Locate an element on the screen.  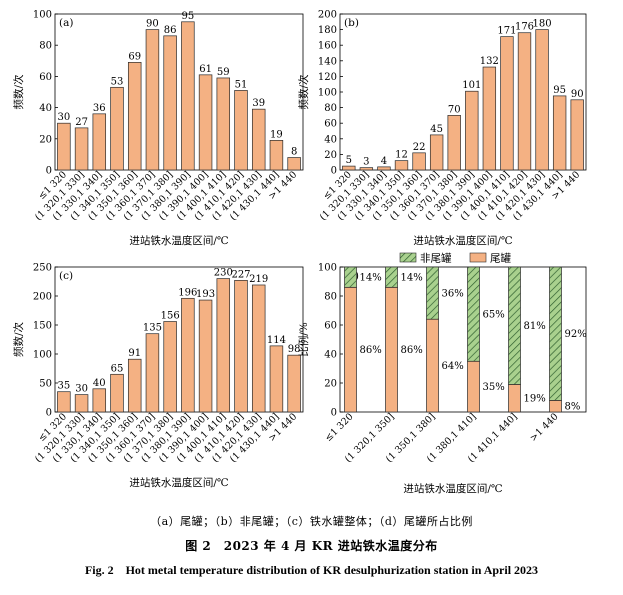
data-label-non-tail: 14% is located at coordinates (412, 278).